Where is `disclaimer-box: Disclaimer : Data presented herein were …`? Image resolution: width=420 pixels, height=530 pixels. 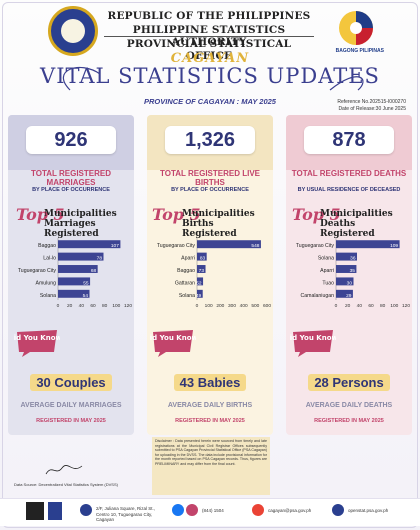
disclaimer-box: Disclaimer : Data presented herein were … is located at coordinates (211, 466).